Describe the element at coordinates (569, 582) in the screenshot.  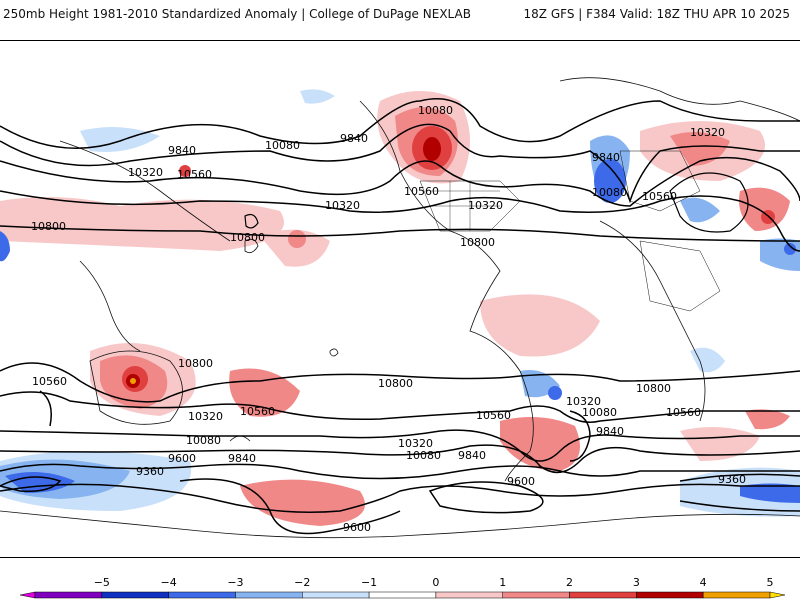
I see `colorbar-tick-label: 2` at that location.